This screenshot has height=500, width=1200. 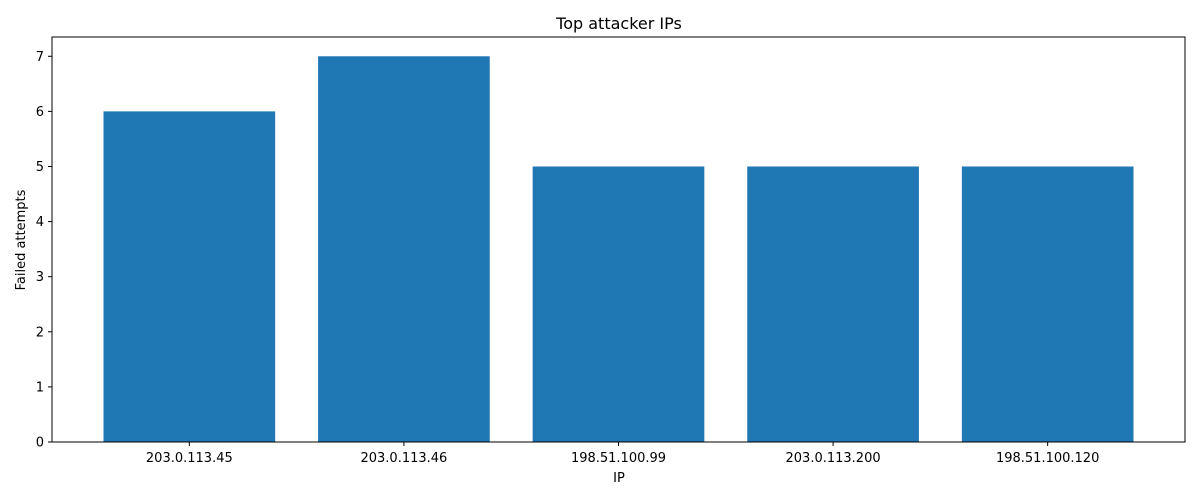 I want to click on bar-198.51.100.120, so click(x=1047, y=304).